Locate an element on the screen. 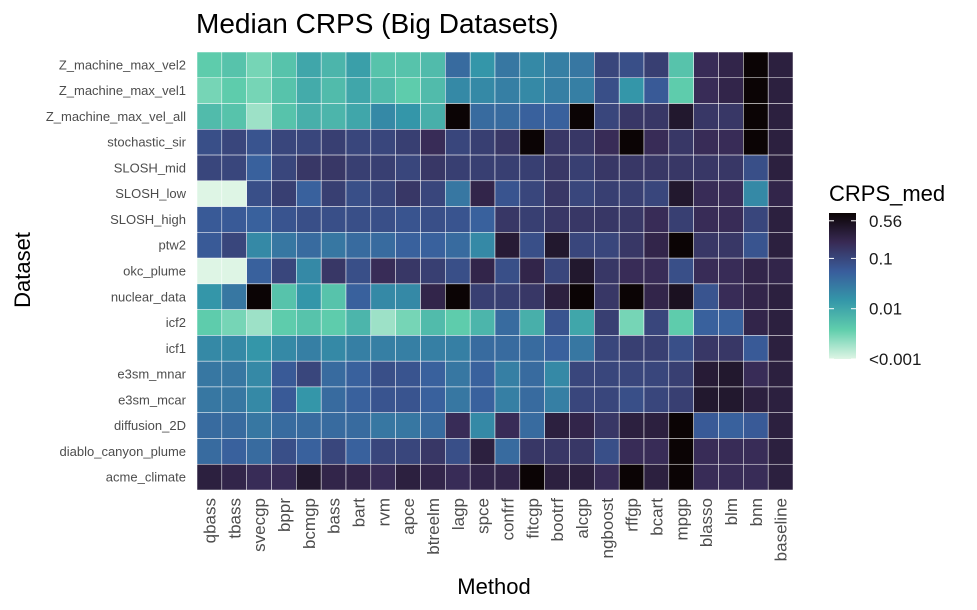 The image size is (977, 610). heatmap-cell-ptw2-alcgp is located at coordinates (582, 245).